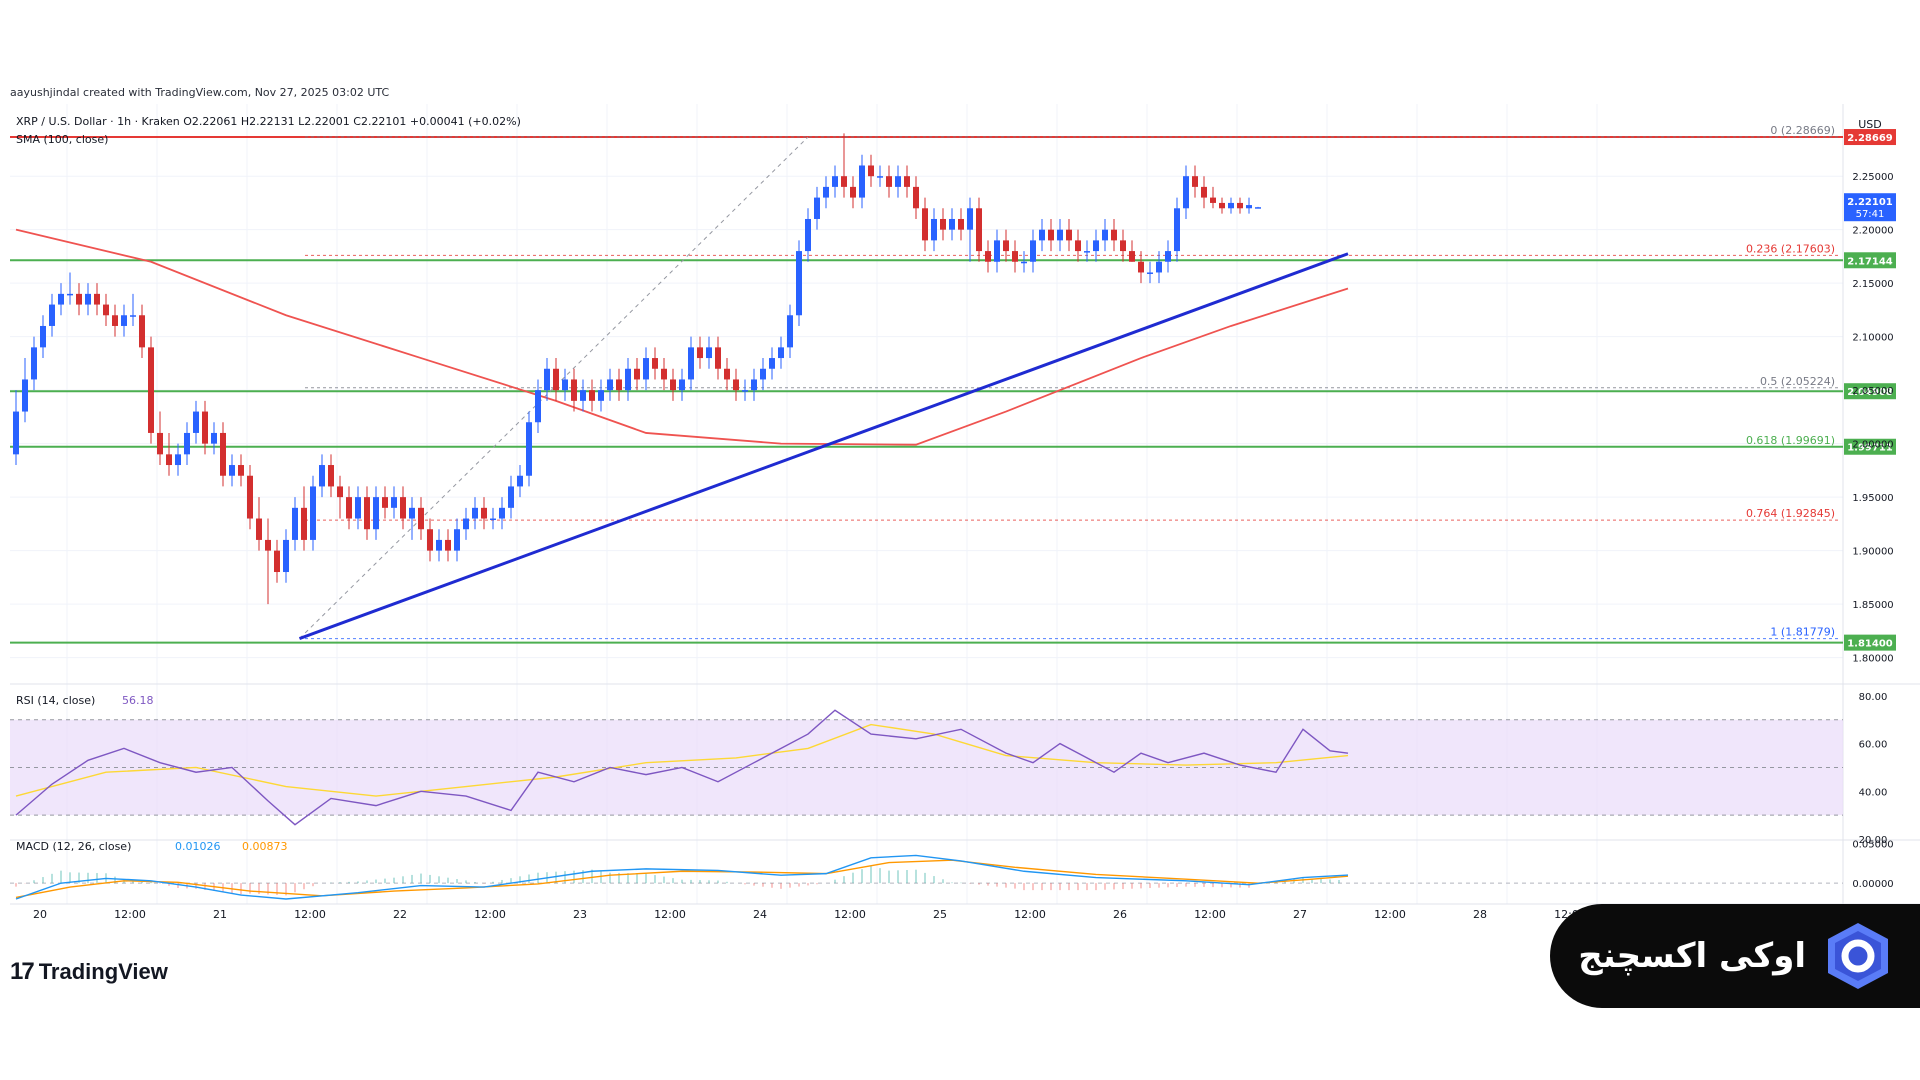 The height and width of the screenshot is (1080, 1920). I want to click on level-tag: 2.04908, so click(1870, 392).